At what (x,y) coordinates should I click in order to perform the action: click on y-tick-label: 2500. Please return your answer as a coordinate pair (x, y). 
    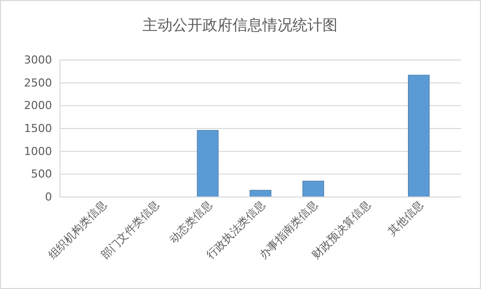
    Looking at the image, I should click on (38, 83).